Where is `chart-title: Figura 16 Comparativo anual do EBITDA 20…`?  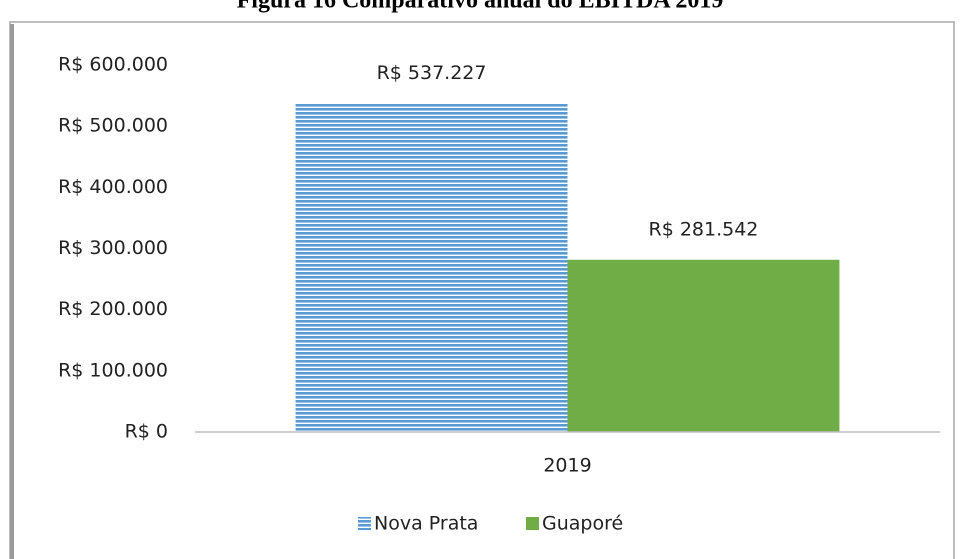 chart-title: Figura 16 Comparativo anual do EBITDA 20… is located at coordinates (480, 7).